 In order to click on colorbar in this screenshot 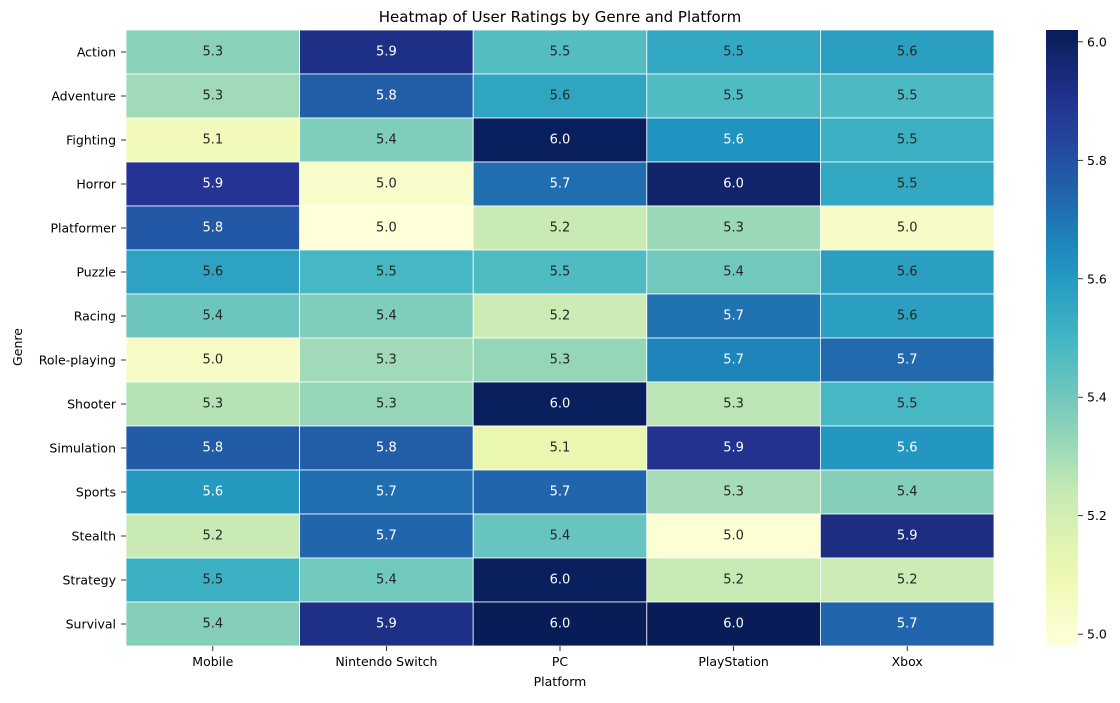, I will do `click(1062, 338)`.